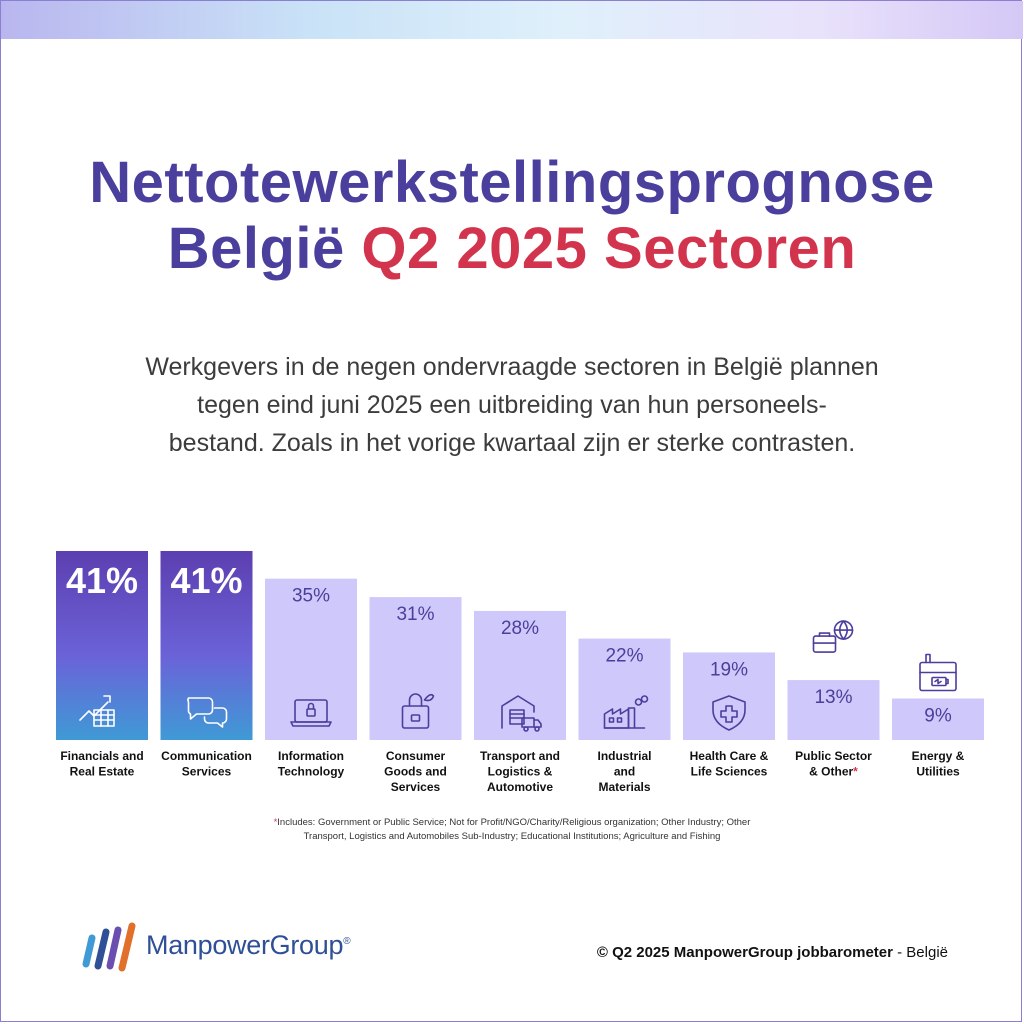  What do you see at coordinates (729, 713) in the screenshot?
I see `shield-cross-icon` at bounding box center [729, 713].